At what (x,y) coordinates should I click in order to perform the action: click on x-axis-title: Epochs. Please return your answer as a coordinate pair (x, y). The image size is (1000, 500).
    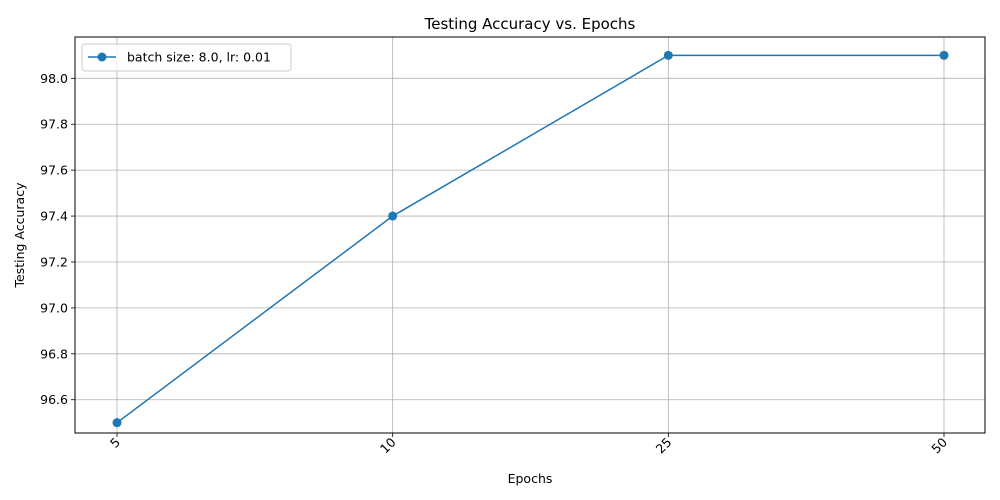
    Looking at the image, I should click on (530, 478).